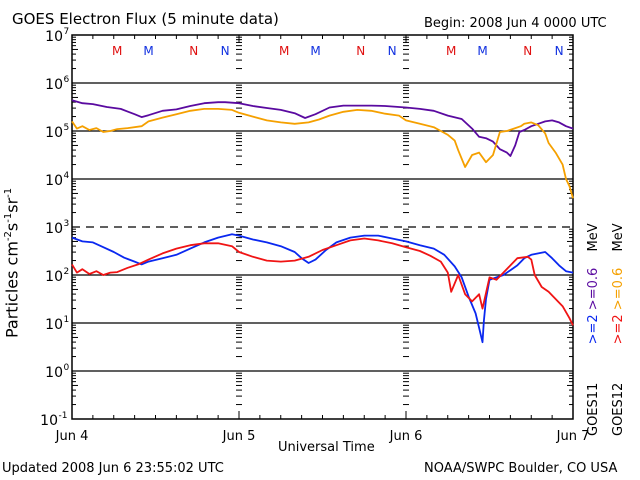 The height and width of the screenshot is (480, 640). Describe the element at coordinates (63, 416) in the screenshot. I see `y-tick-exponent: -1` at that location.